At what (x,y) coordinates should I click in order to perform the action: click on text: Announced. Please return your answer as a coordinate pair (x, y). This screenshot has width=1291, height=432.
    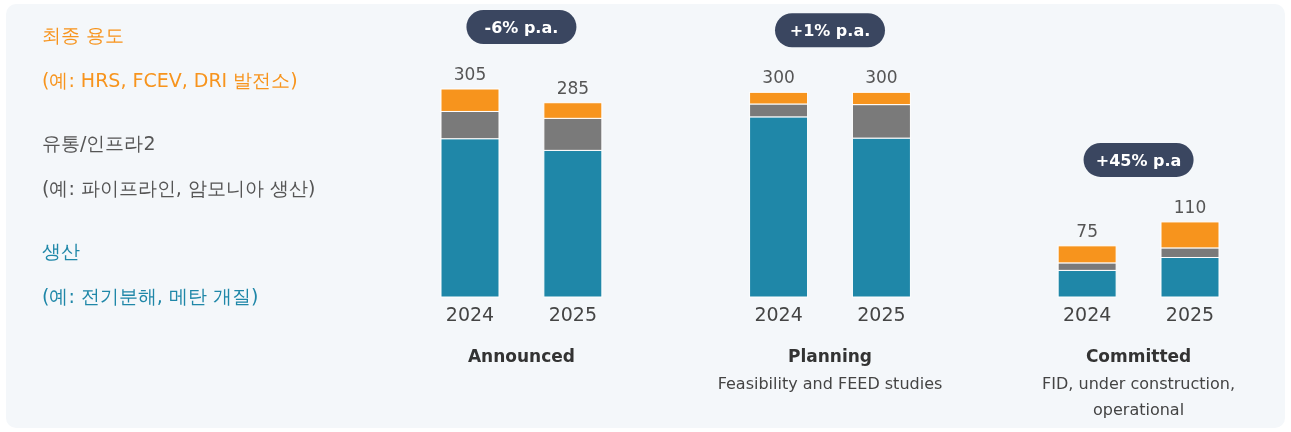
    Looking at the image, I should click on (521, 356).